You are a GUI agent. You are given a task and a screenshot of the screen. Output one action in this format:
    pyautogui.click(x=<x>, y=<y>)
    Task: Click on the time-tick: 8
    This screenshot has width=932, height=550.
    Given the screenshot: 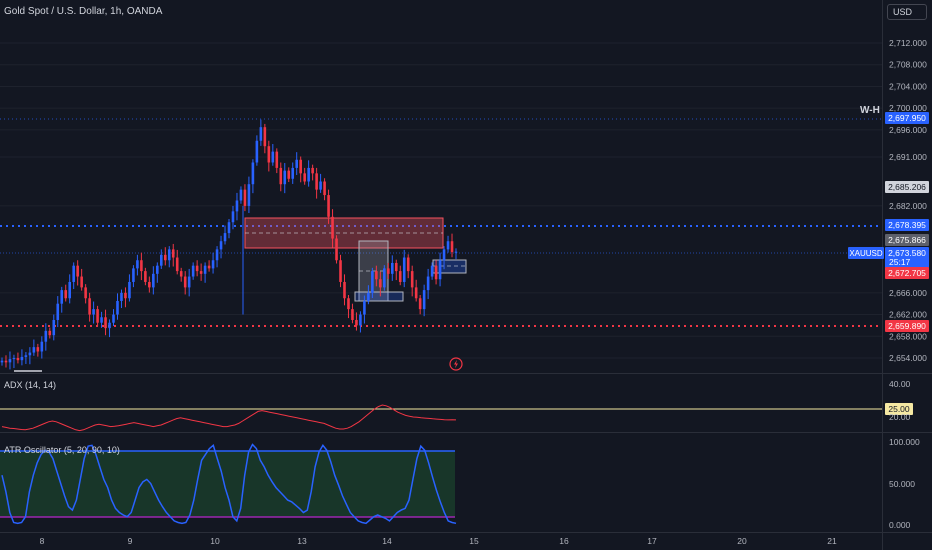 What is the action you would take?
    pyautogui.click(x=42, y=541)
    